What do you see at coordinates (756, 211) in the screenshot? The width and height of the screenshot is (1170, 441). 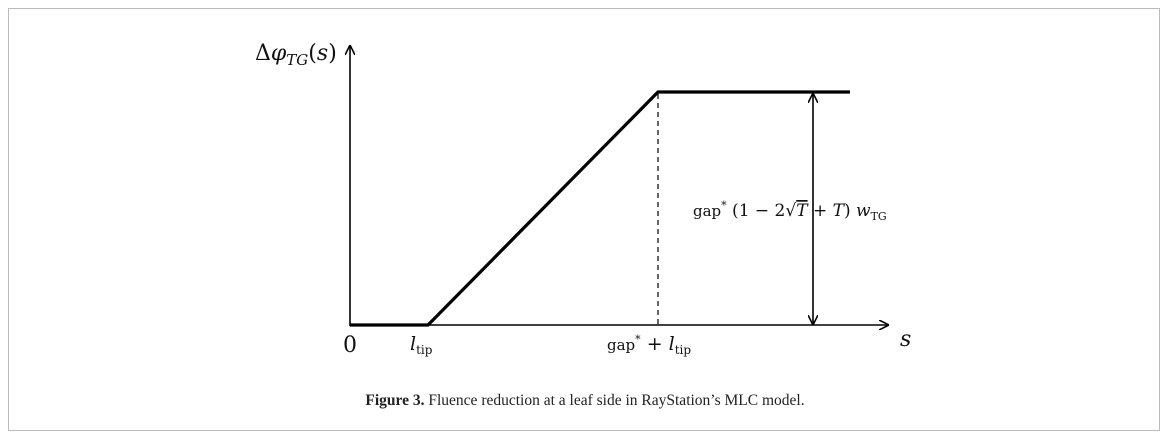 I see `height-part: (1 − 2` at bounding box center [756, 211].